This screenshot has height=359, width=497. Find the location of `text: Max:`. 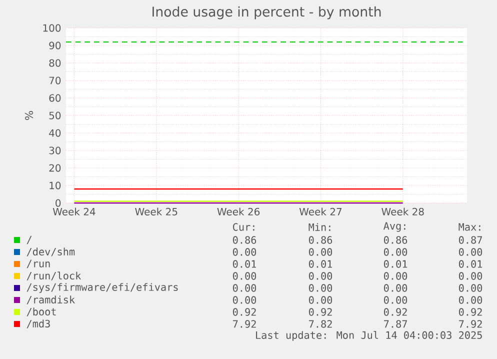

text: Max: is located at coordinates (469, 227).